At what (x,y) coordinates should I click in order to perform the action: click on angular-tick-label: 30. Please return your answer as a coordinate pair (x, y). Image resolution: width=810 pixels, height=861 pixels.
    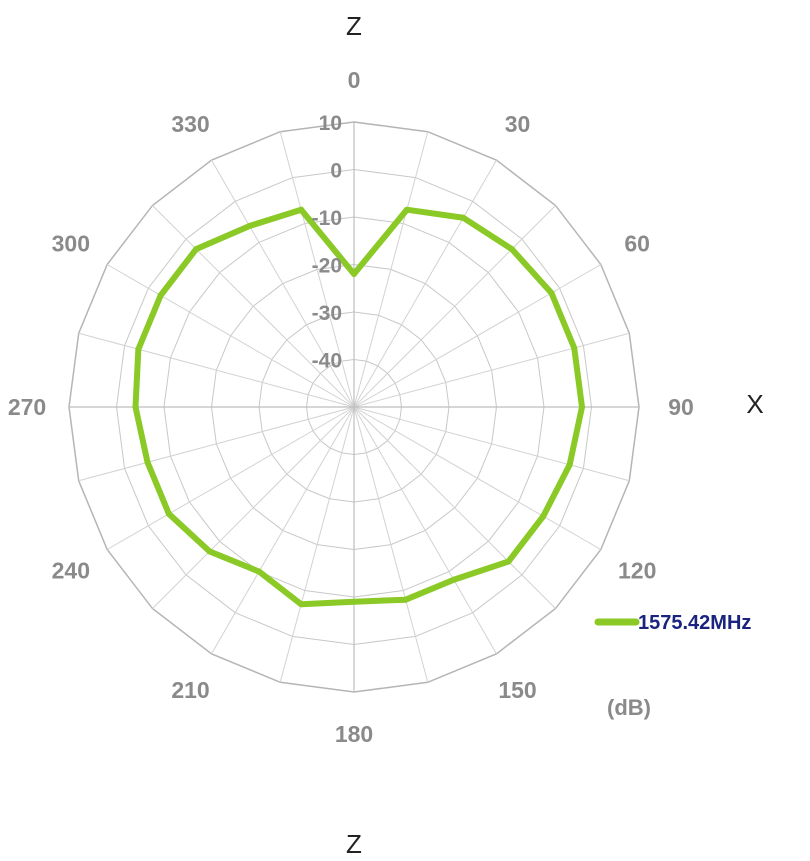
    Looking at the image, I should click on (518, 124).